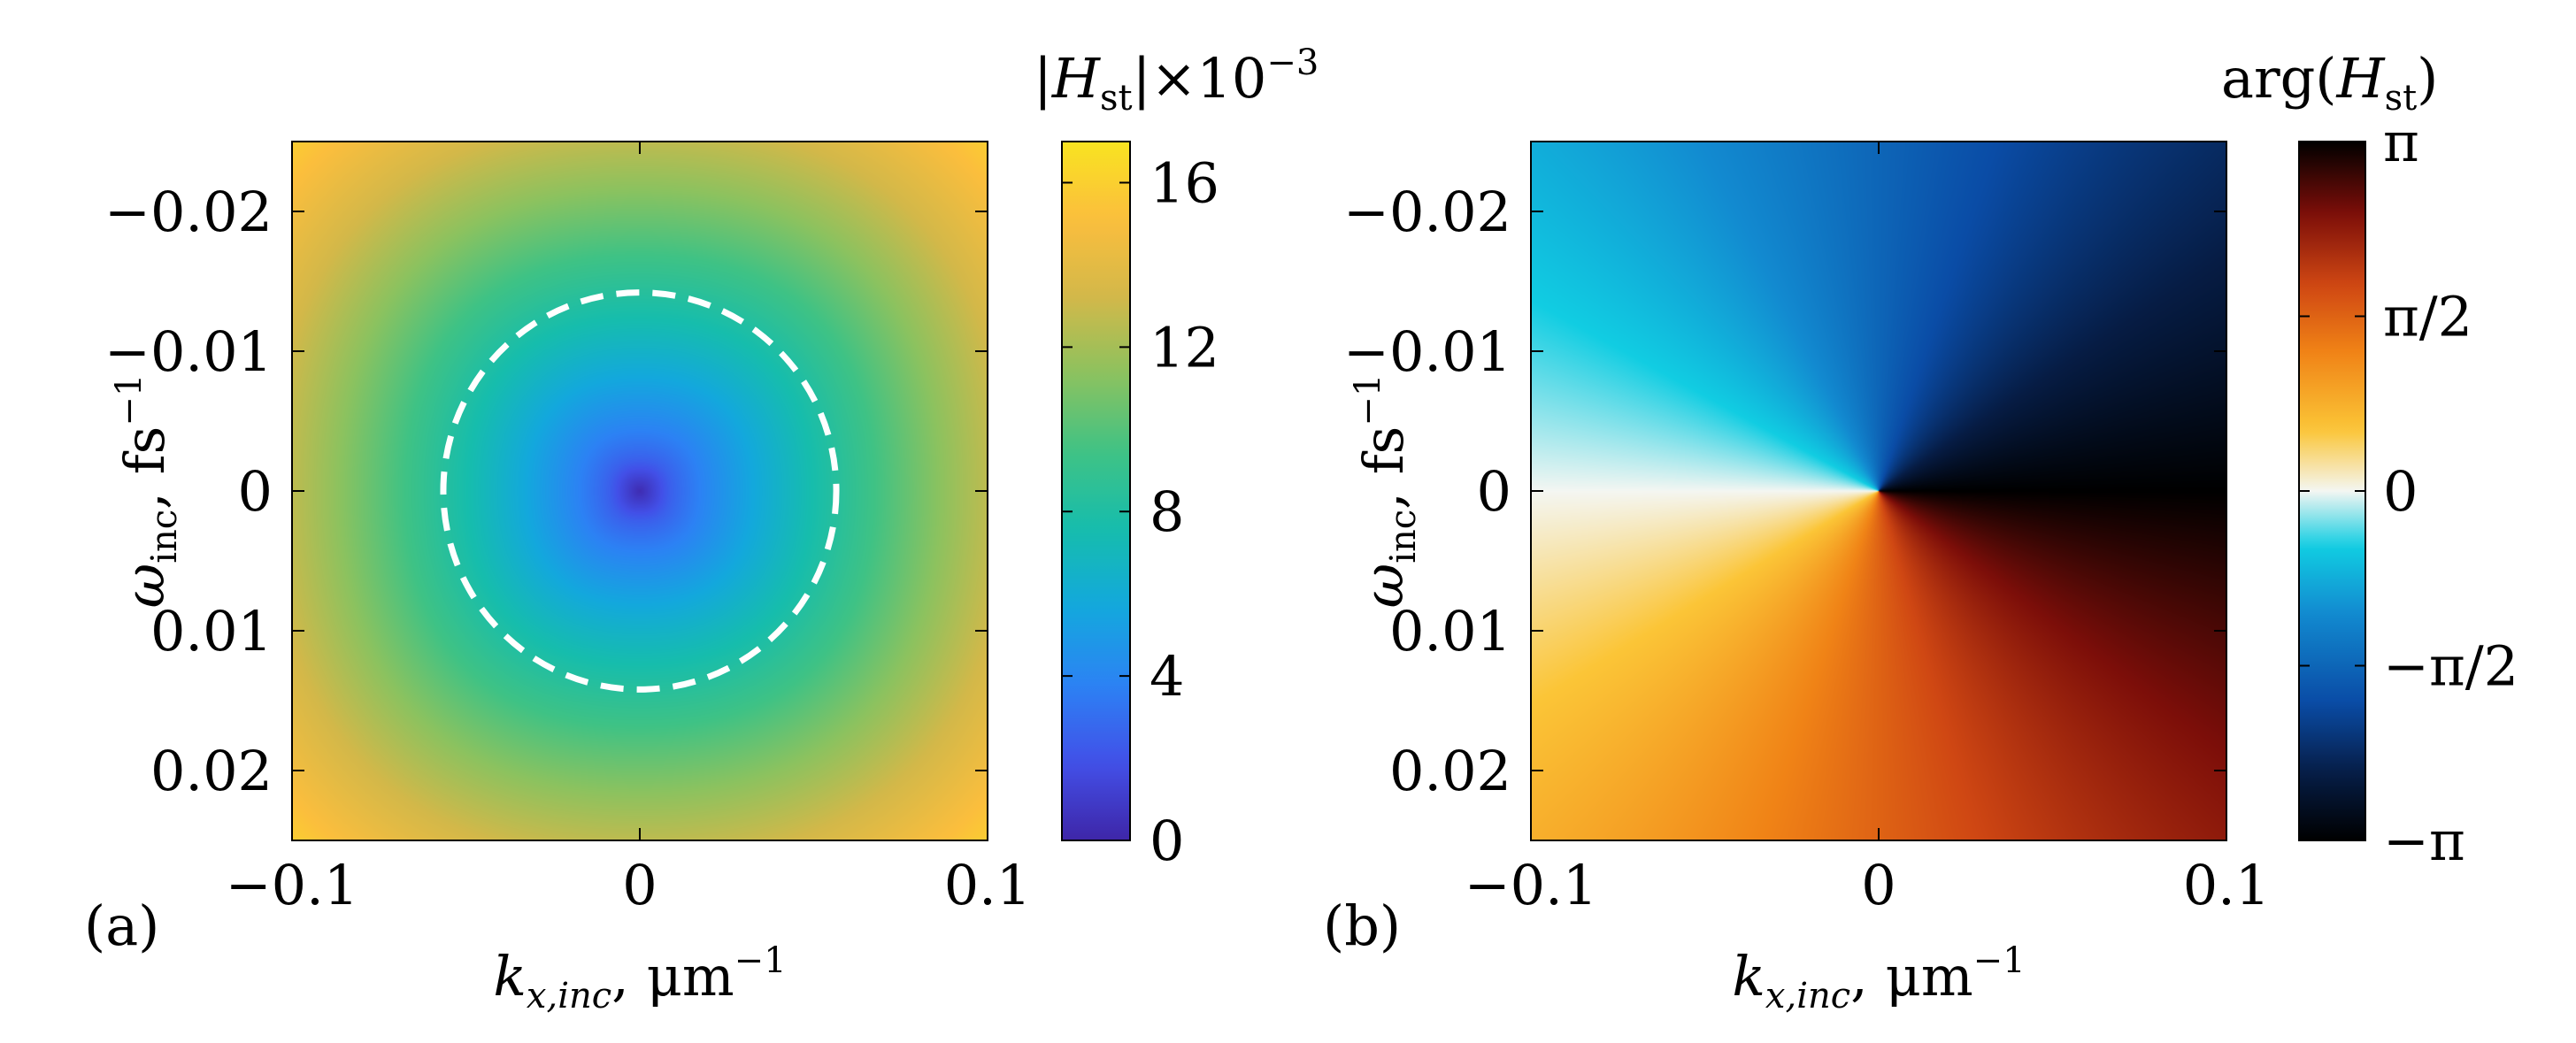 The image size is (2576, 1043). I want to click on panel-a-colorbar-tick-label: 4, so click(1167, 676).